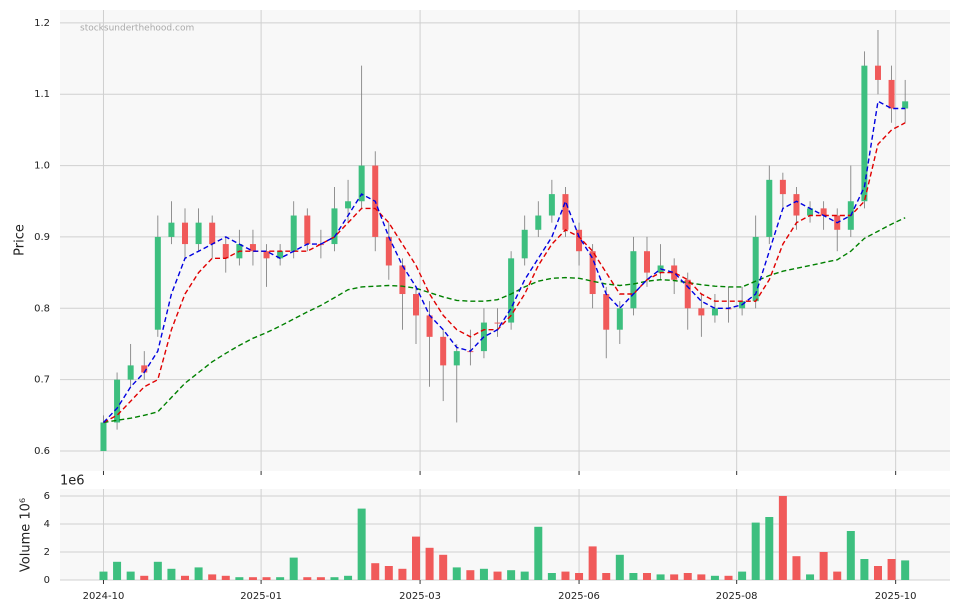 This screenshot has height=611, width=959. Describe the element at coordinates (47, 524) in the screenshot. I see `y-tick-label: 4` at that location.